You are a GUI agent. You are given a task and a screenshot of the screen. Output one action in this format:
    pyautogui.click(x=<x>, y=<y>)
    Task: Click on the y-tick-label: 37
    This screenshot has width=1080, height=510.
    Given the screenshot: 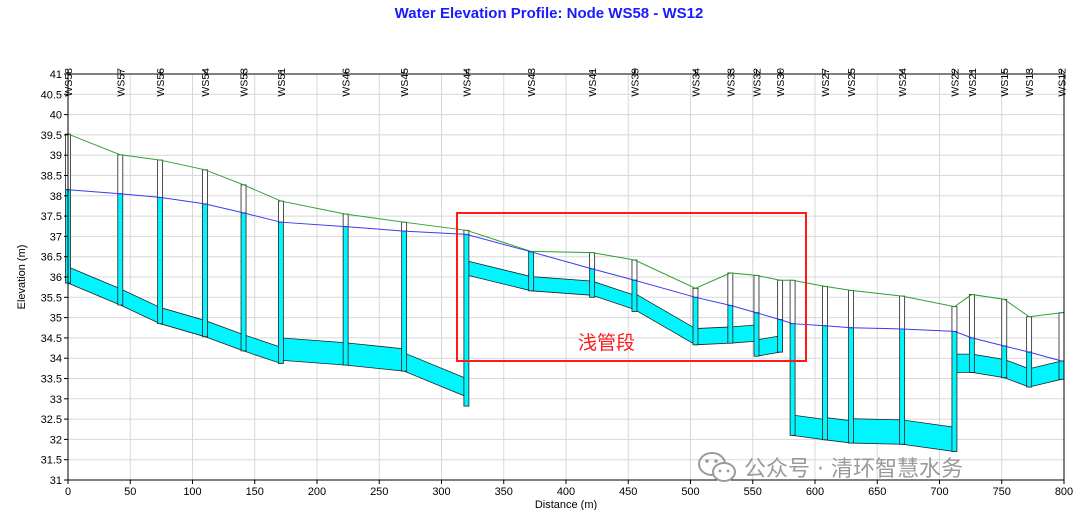 What is the action you would take?
    pyautogui.click(x=56, y=237)
    